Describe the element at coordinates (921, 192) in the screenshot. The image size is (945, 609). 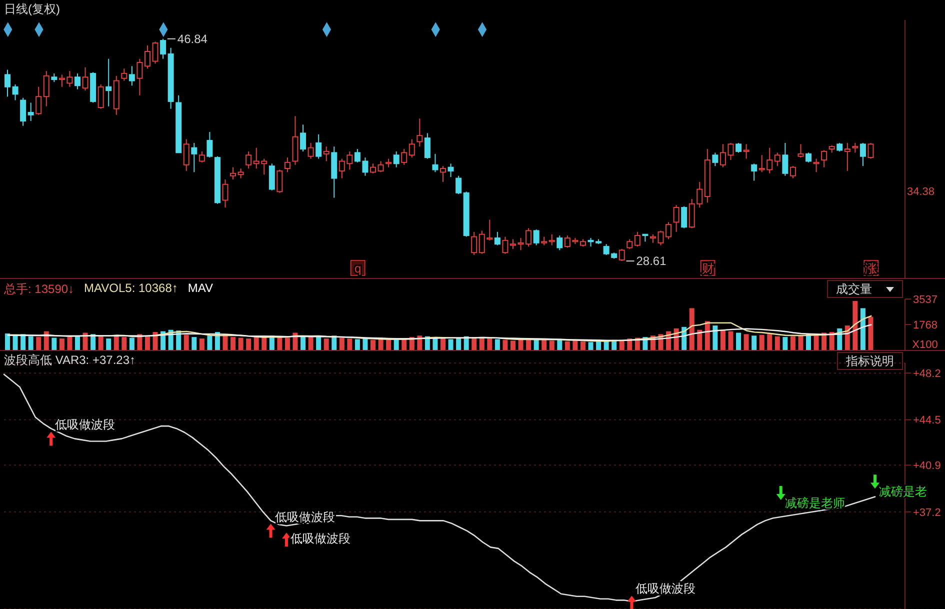
I see `text: 34.38` at that location.